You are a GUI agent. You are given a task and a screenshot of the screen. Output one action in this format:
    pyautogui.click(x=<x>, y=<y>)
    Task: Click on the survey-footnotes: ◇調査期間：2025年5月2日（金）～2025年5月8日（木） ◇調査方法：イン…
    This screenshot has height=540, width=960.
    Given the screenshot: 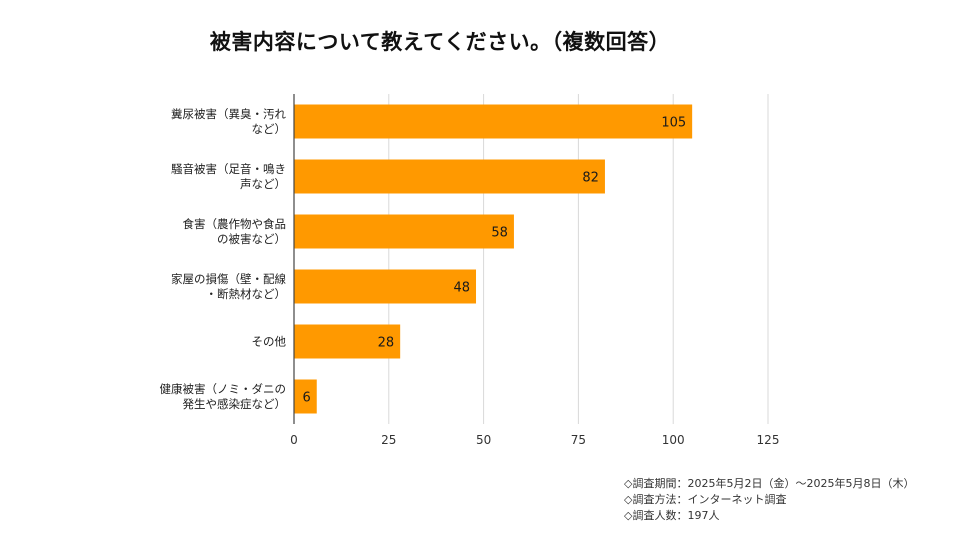 What is the action you would take?
    pyautogui.click(x=769, y=500)
    